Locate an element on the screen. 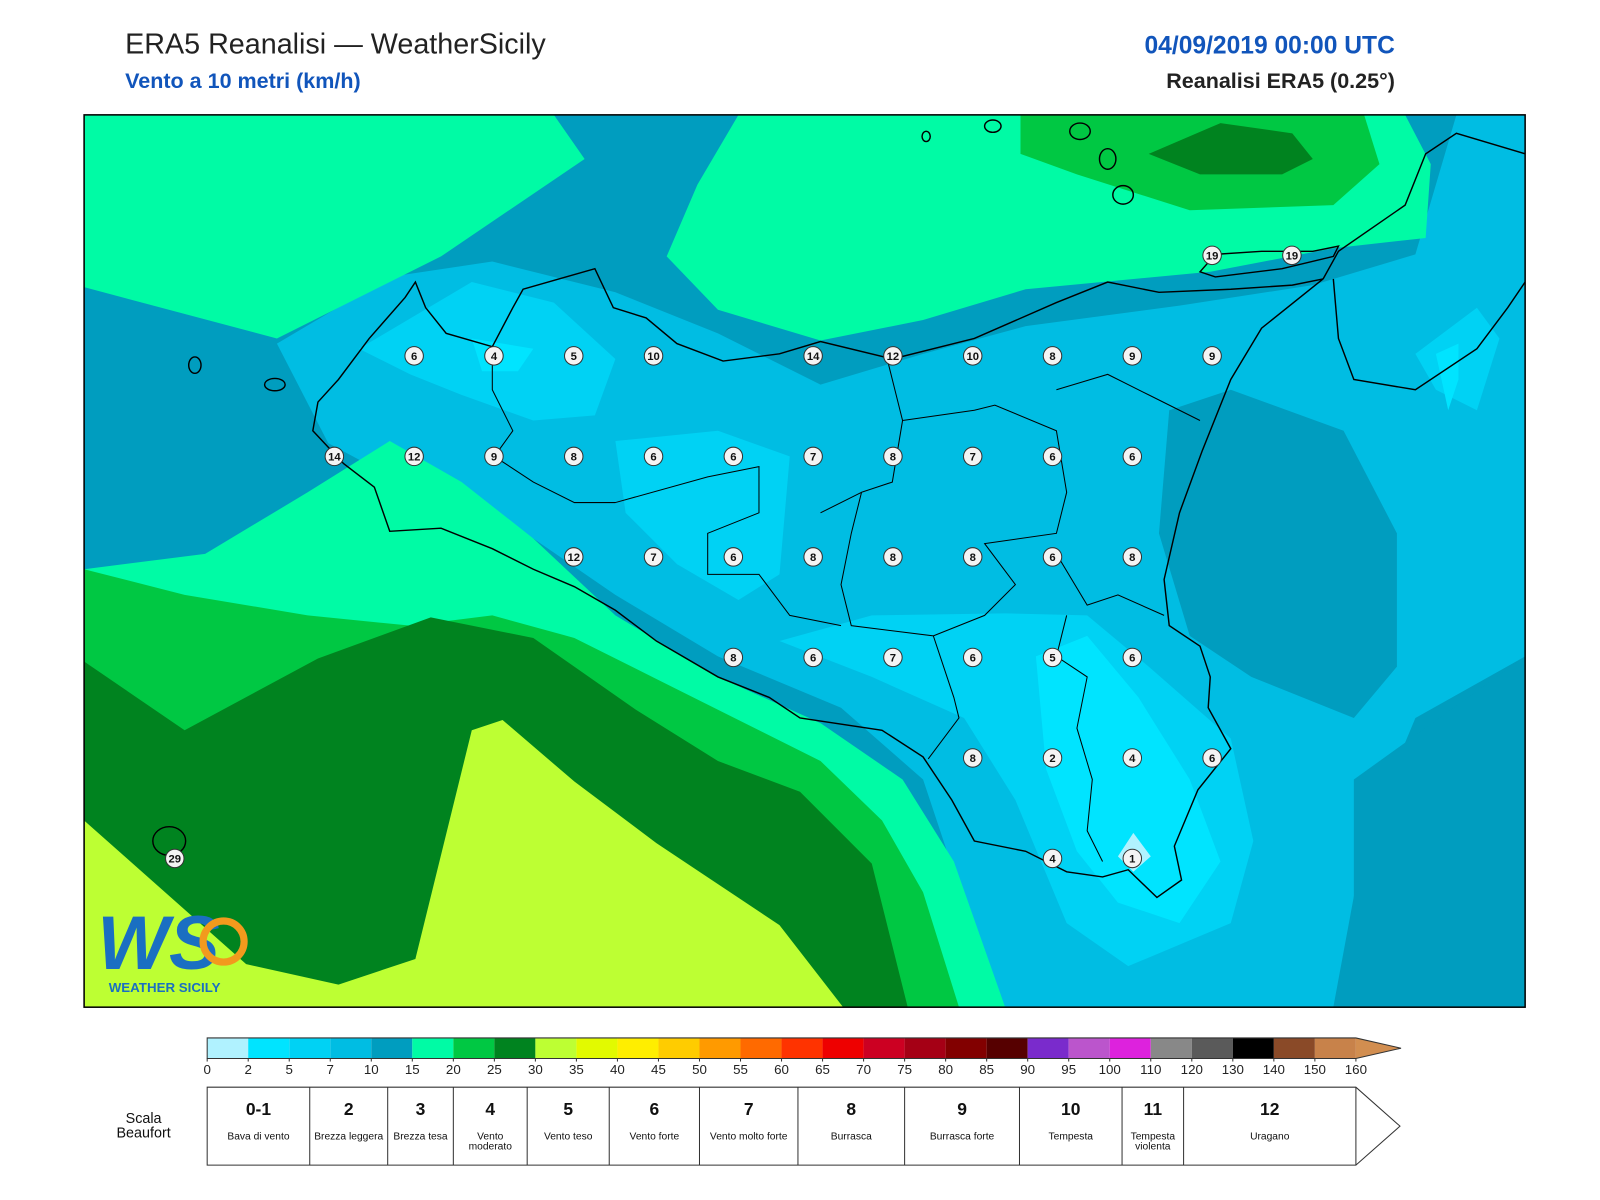 The width and height of the screenshot is (1600, 1200). beaufort-level: 5 Vento teso is located at coordinates (568, 1126).